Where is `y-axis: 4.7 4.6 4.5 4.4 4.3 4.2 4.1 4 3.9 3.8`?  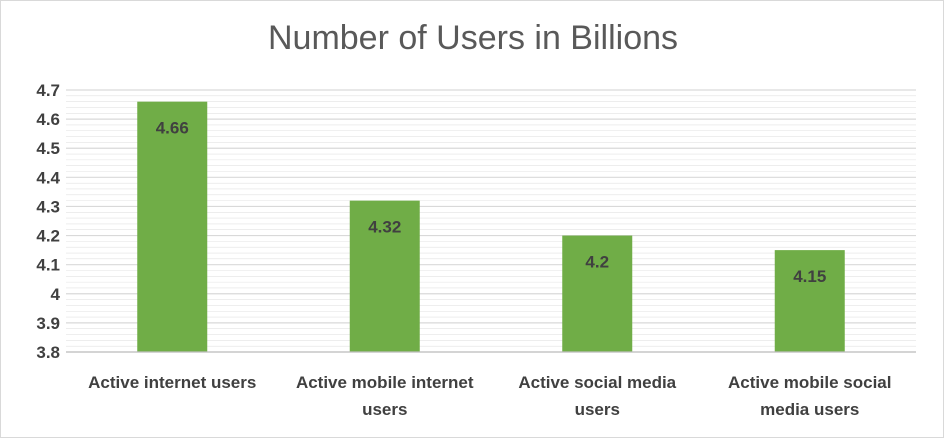 y-axis: 4.7 4.6 4.5 4.4 4.3 4.2 4.1 4 3.9 3.8 is located at coordinates (48, 221).